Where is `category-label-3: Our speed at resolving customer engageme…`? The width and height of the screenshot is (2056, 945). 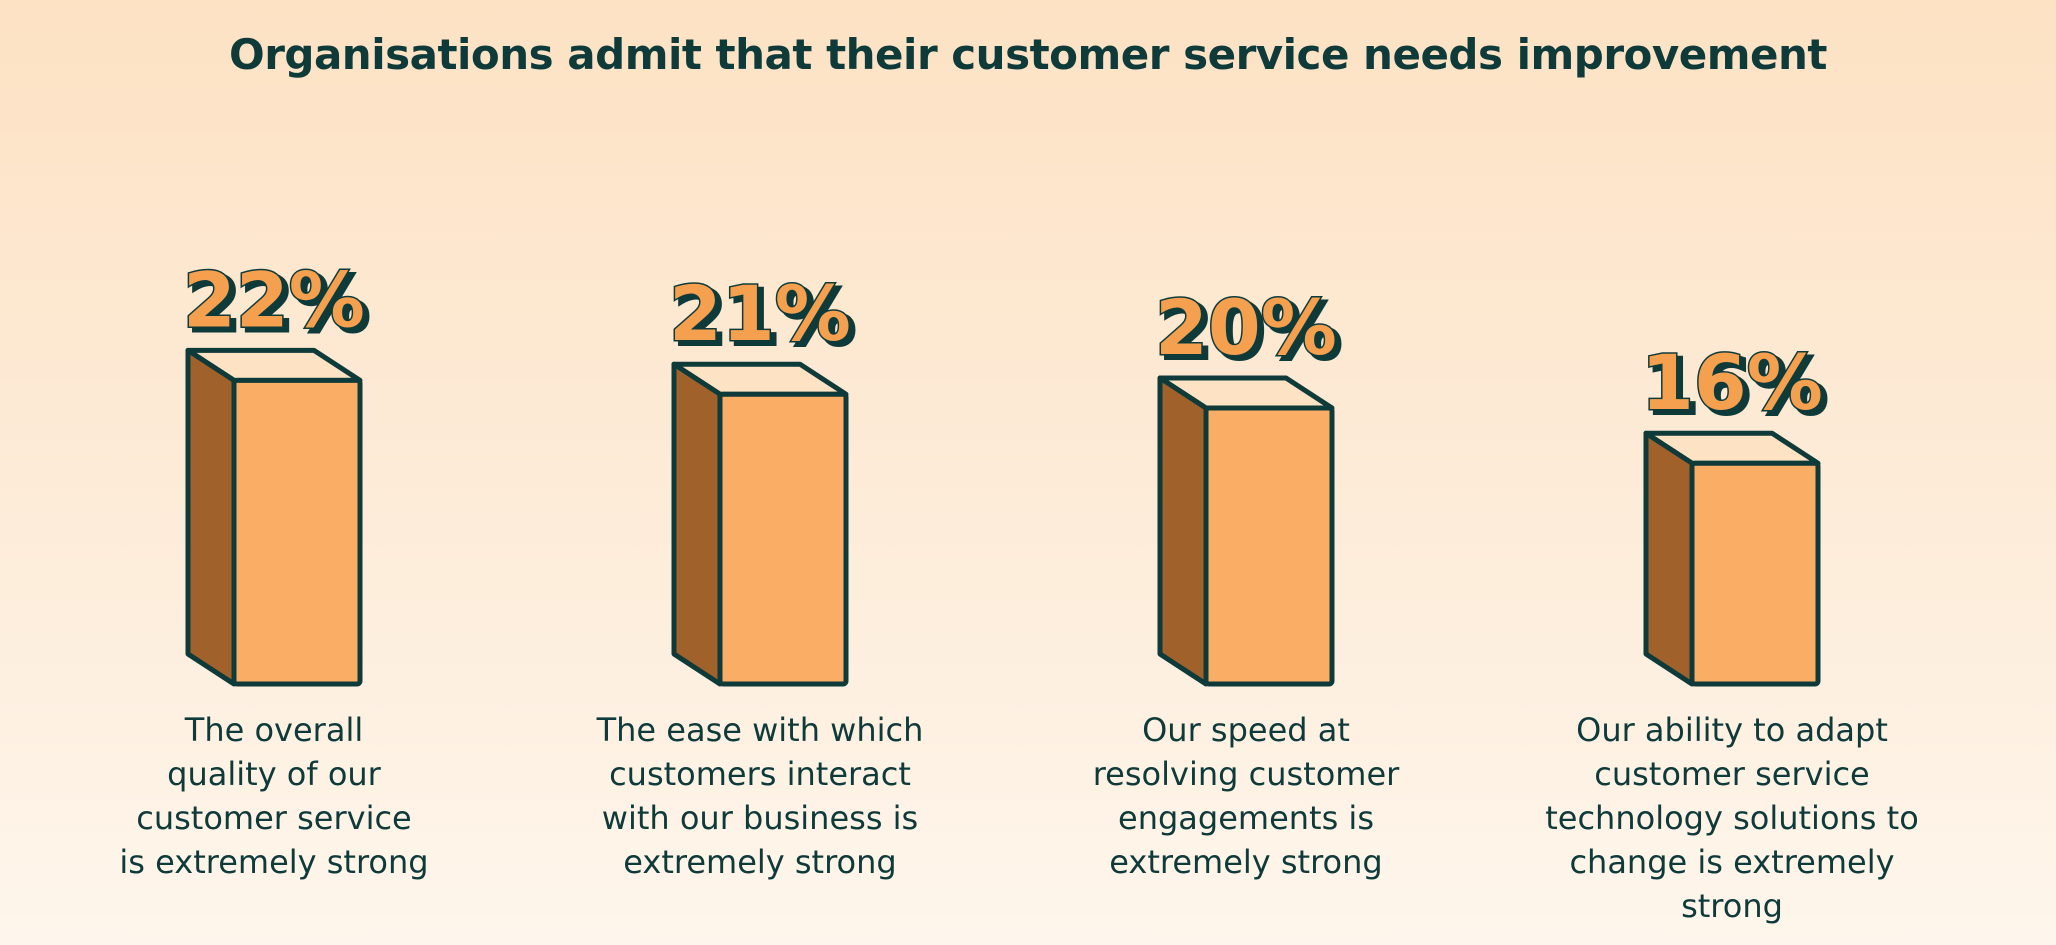
category-label-3: Our speed at resolving customer engageme… is located at coordinates (1246, 796).